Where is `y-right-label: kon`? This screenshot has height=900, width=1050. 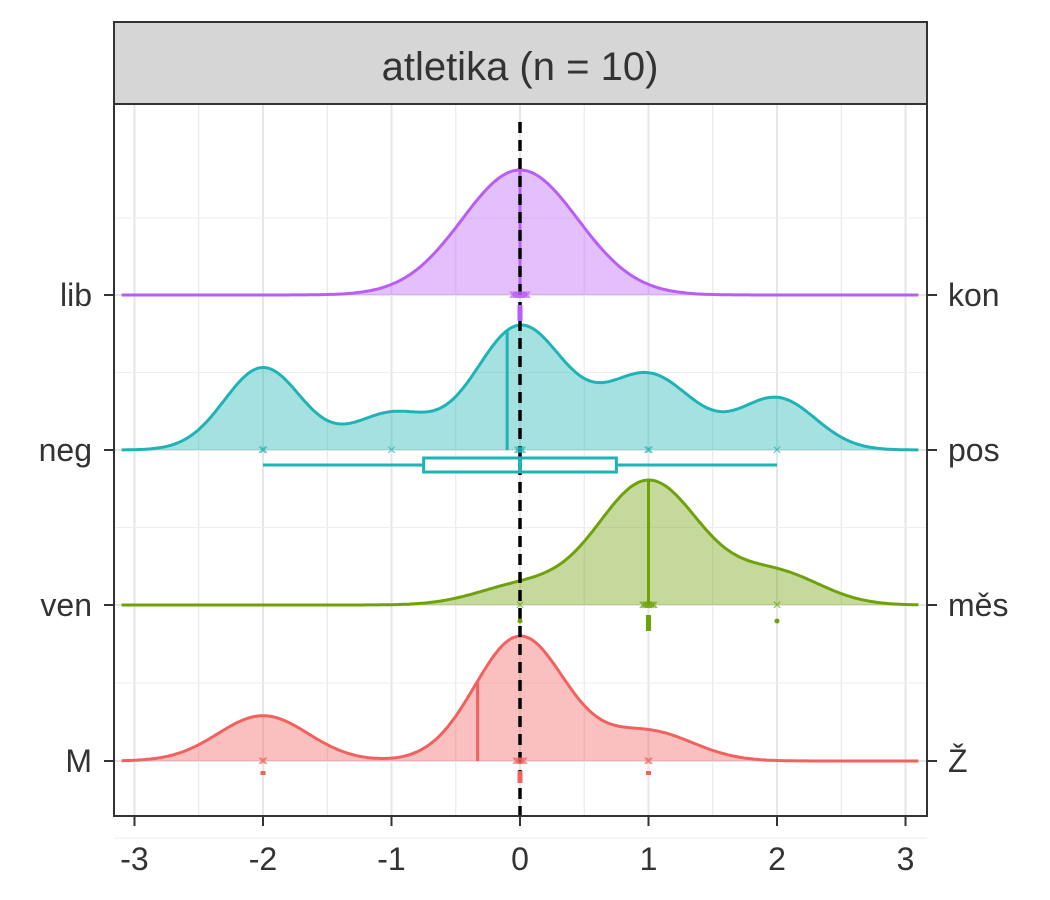
y-right-label: kon is located at coordinates (974, 295).